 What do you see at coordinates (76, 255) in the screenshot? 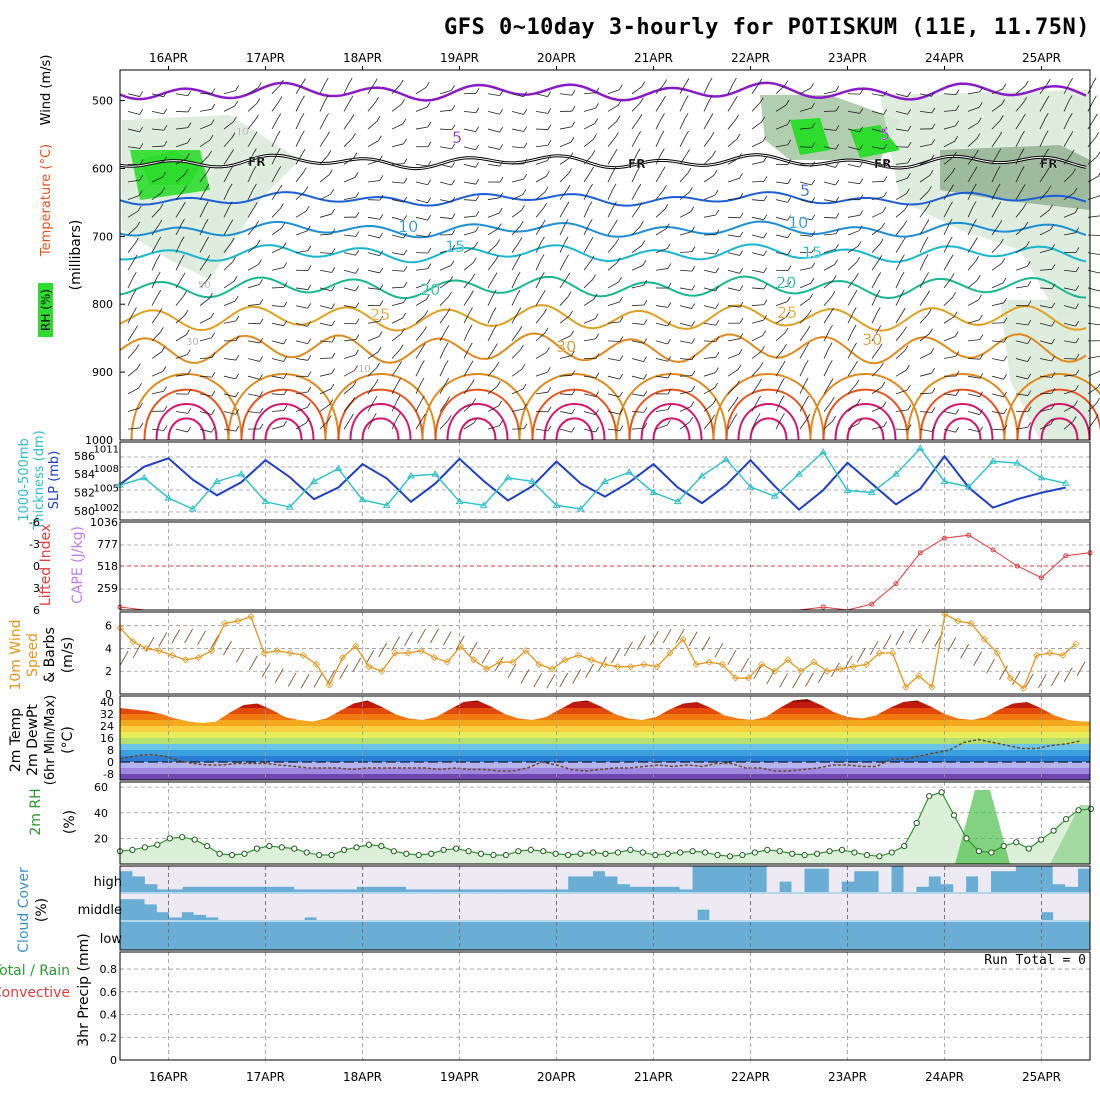
I see `ylabel-millibars: (millibars)` at bounding box center [76, 255].